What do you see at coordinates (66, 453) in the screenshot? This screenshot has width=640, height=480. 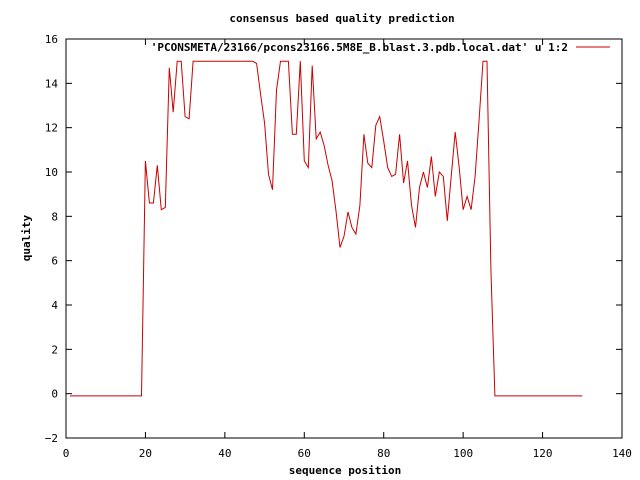 I see `x-tick-label: 0` at bounding box center [66, 453].